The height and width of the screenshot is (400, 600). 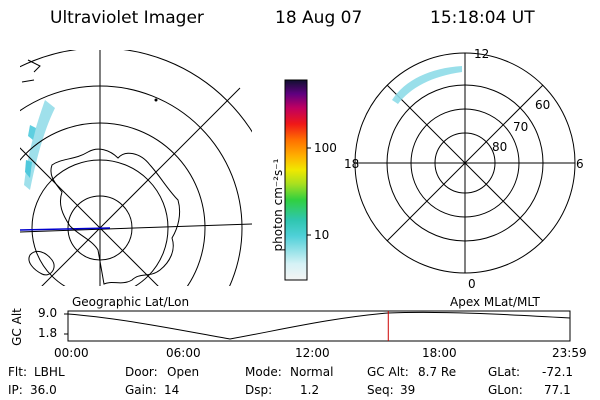 I want to click on glat-label: GLat:, so click(x=504, y=372).